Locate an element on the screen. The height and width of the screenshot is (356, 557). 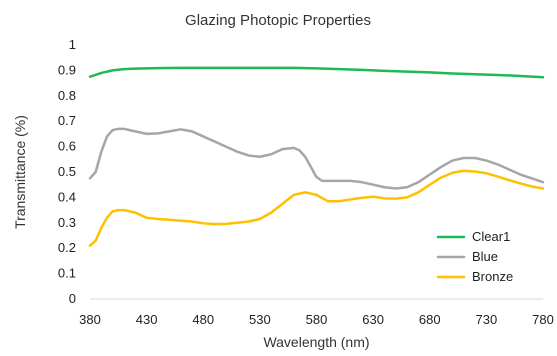
y-tick-label: 0.5 is located at coordinates (67, 171).